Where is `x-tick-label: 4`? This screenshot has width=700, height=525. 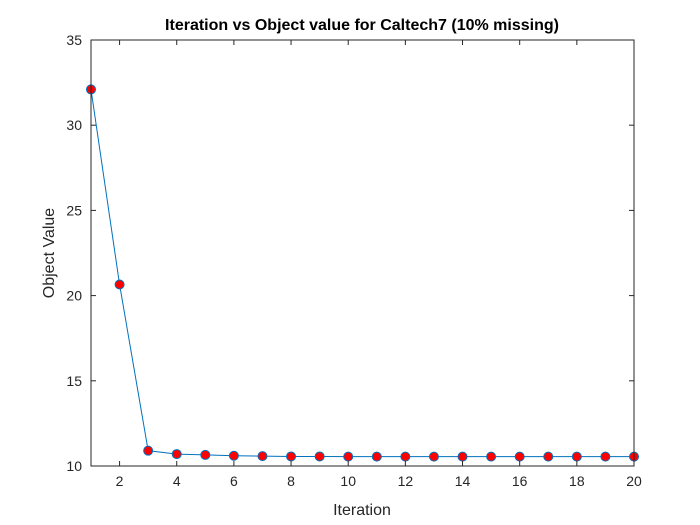
x-tick-label: 4 is located at coordinates (177, 481).